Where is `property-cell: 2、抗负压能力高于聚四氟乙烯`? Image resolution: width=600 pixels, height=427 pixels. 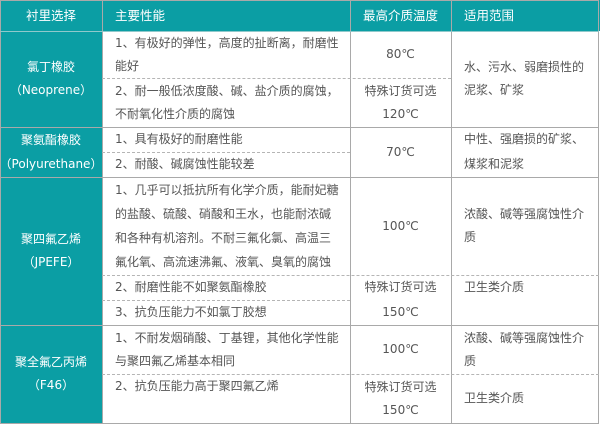
property-cell: 2、抗负压能力高于聚四氟乙烯 is located at coordinates (197, 386).